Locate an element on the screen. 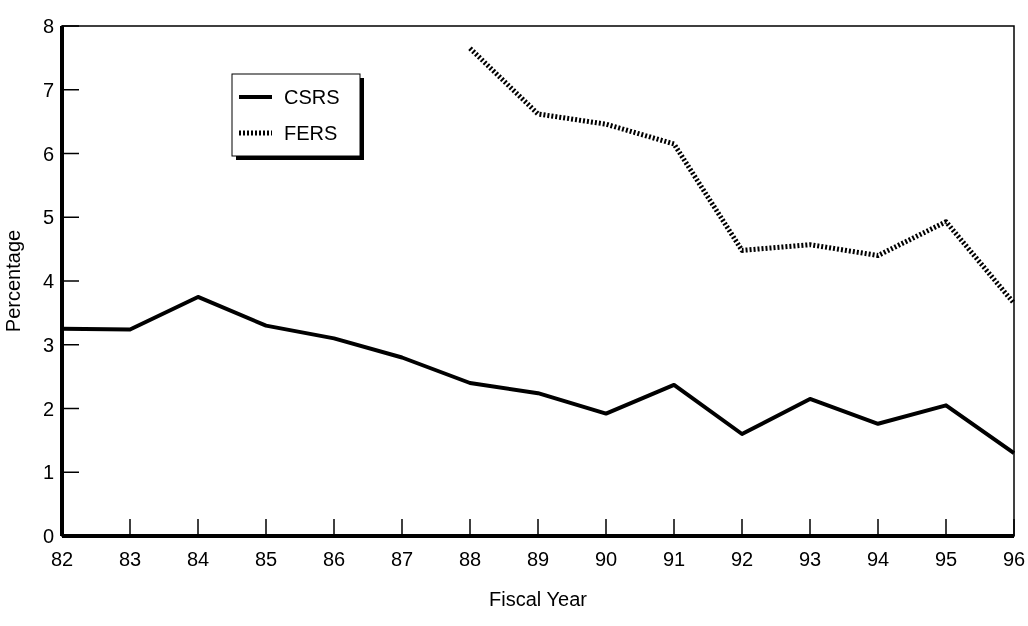 This screenshot has width=1028, height=626. x-tick-label: 90 is located at coordinates (606, 559).